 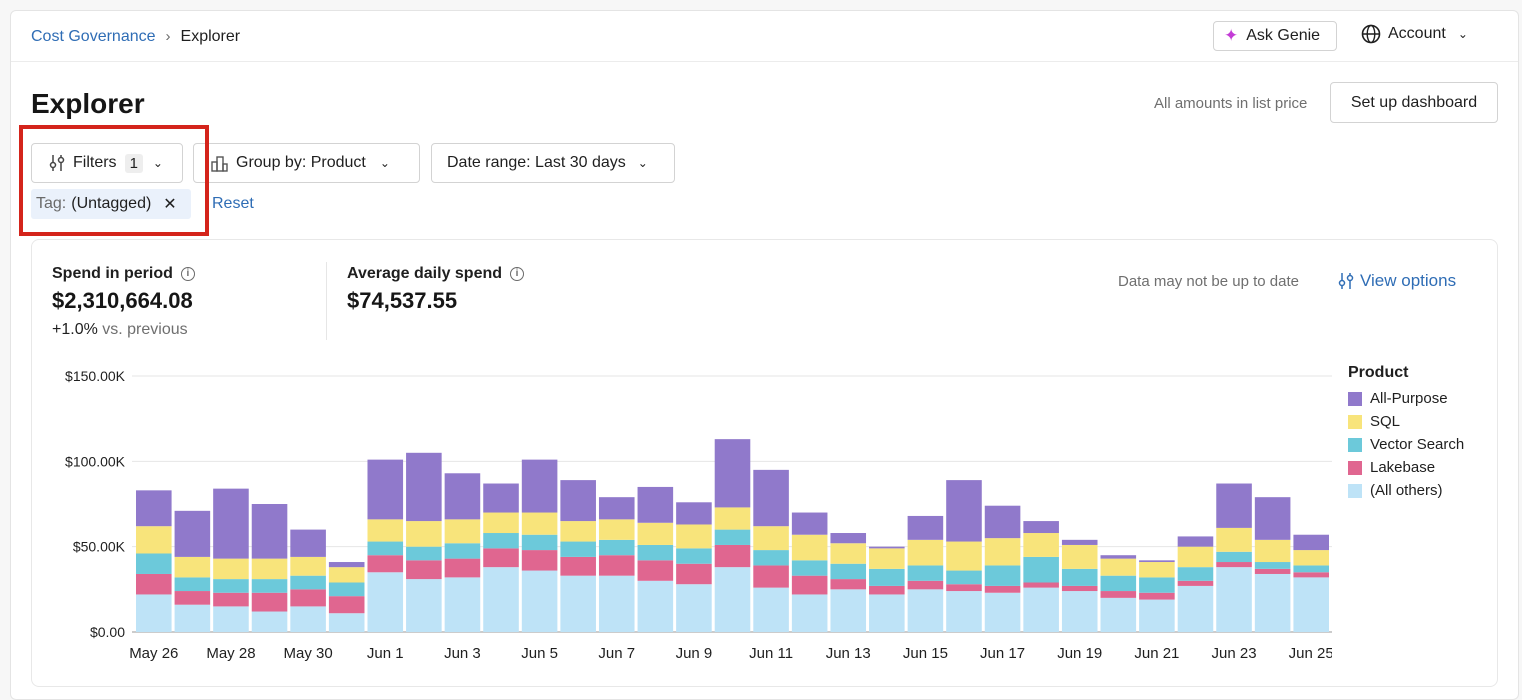 I want to click on account-menu: Account ⌄, so click(x=1414, y=34).